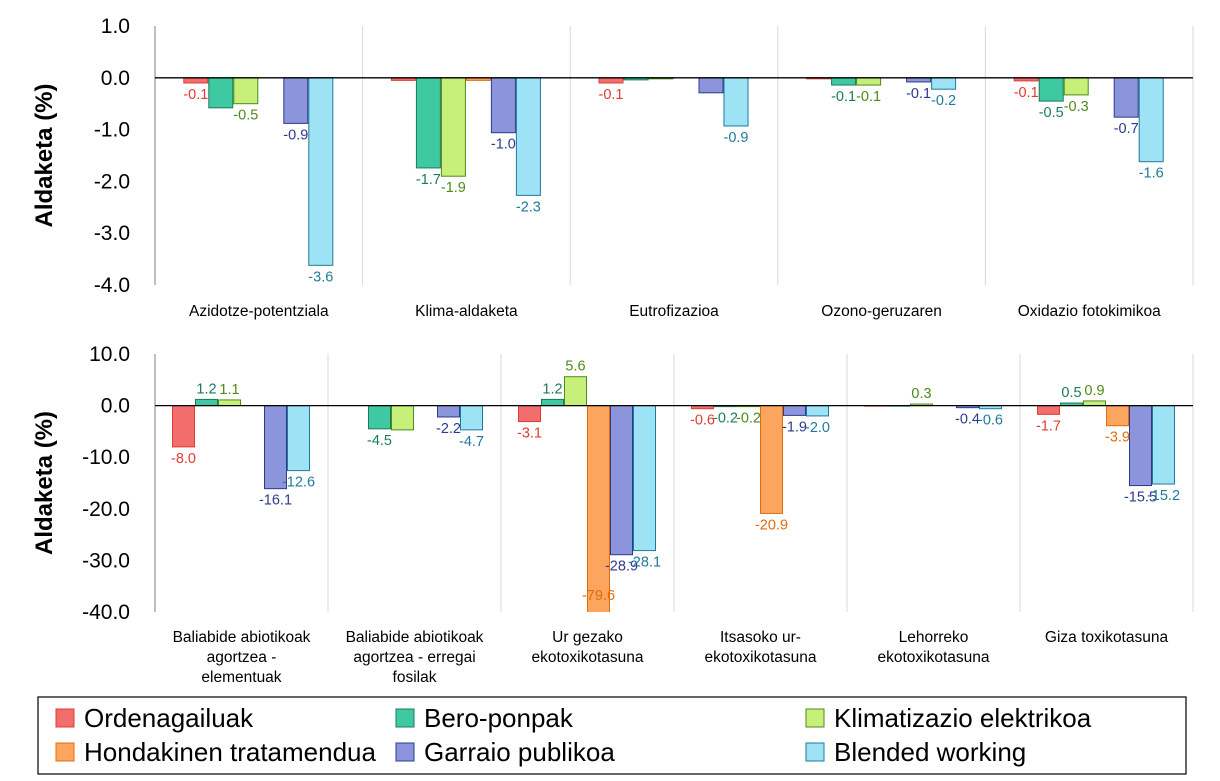 This screenshot has height=781, width=1220. What do you see at coordinates (817, 428) in the screenshot?
I see `data-label: -2.0` at bounding box center [817, 428].